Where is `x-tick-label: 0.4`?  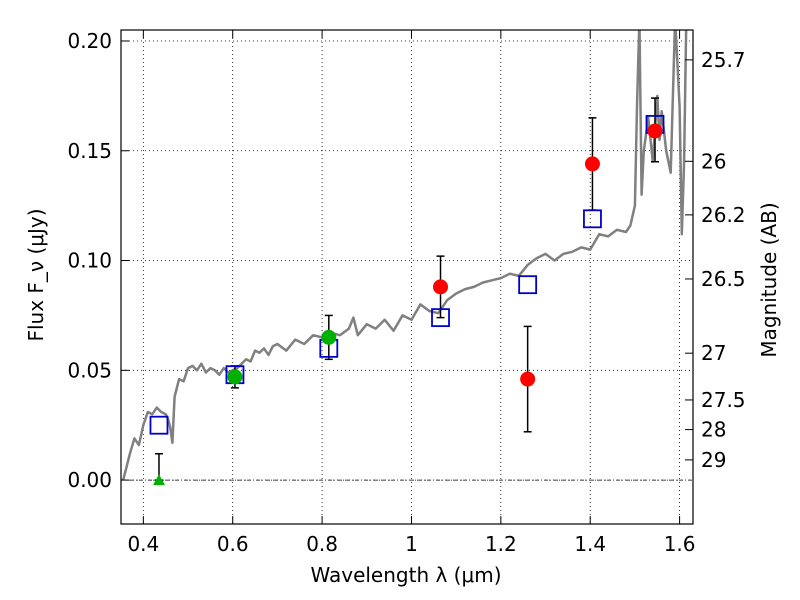 x-tick-label: 0.4 is located at coordinates (143, 544).